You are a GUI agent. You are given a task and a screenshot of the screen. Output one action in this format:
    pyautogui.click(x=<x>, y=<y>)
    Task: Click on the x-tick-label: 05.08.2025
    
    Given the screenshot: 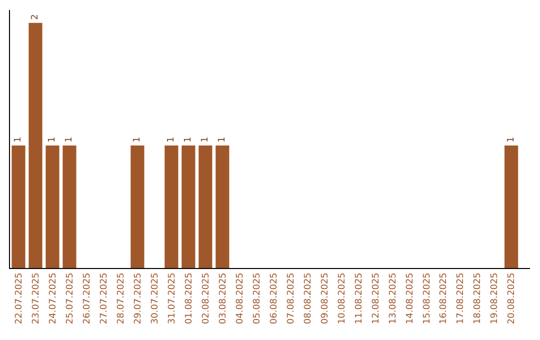 What is the action you would take?
    pyautogui.click(x=257, y=298)
    